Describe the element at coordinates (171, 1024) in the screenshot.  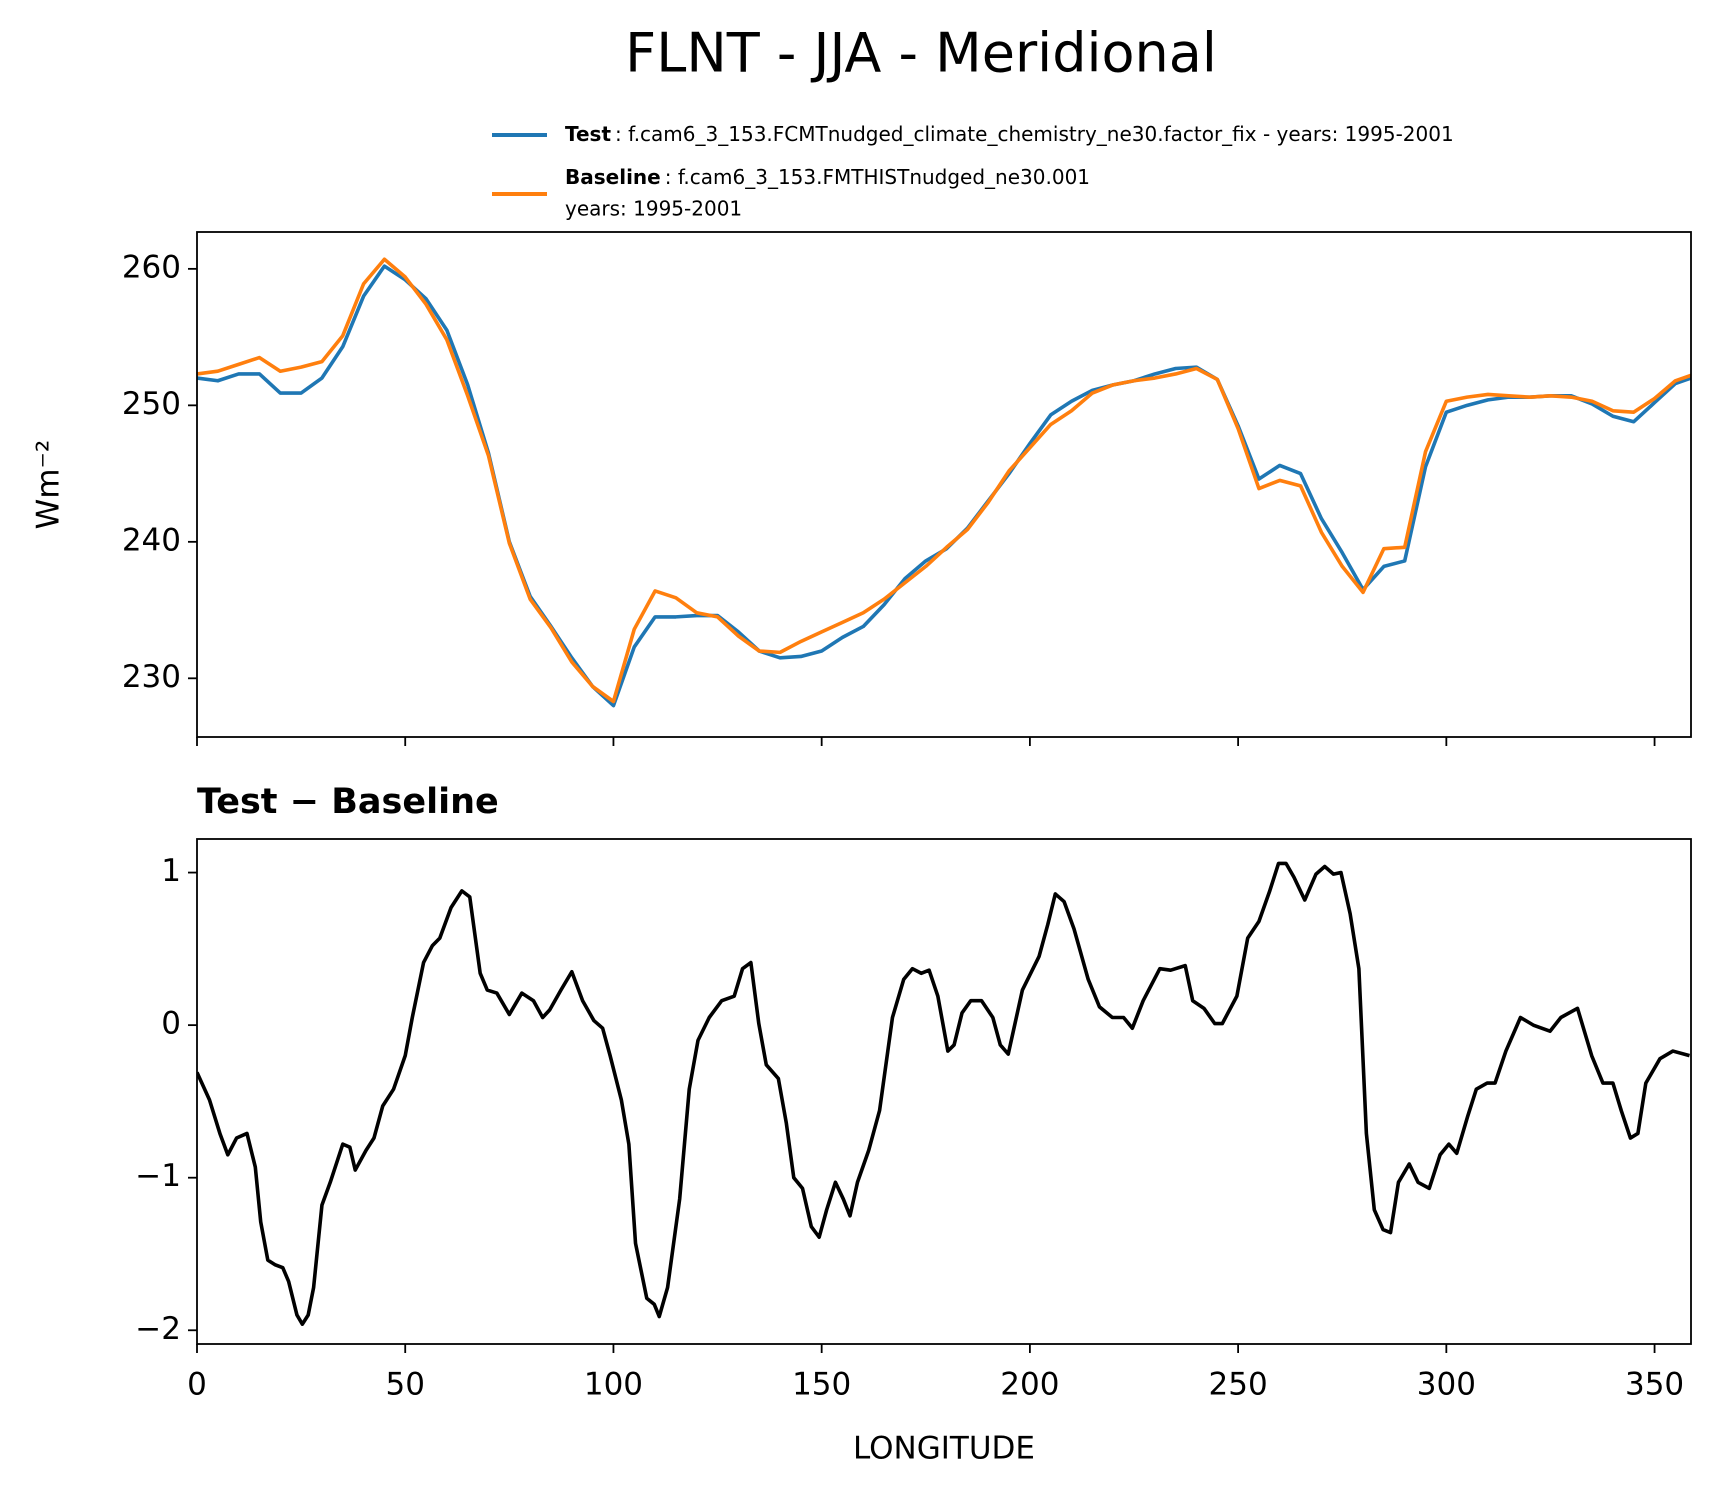
I see `y-tick-label: 0` at that location.